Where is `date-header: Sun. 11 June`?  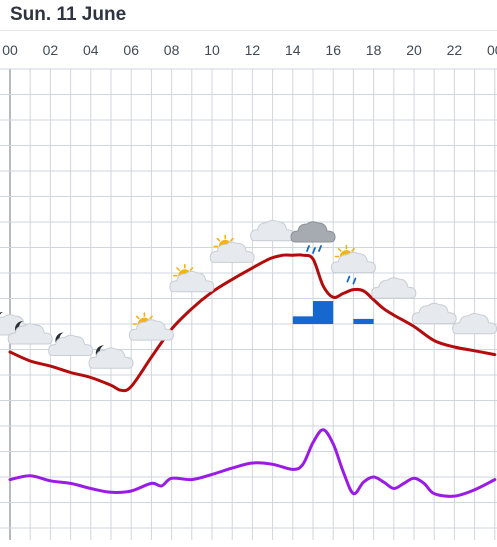 date-header: Sun. 11 June is located at coordinates (68, 14).